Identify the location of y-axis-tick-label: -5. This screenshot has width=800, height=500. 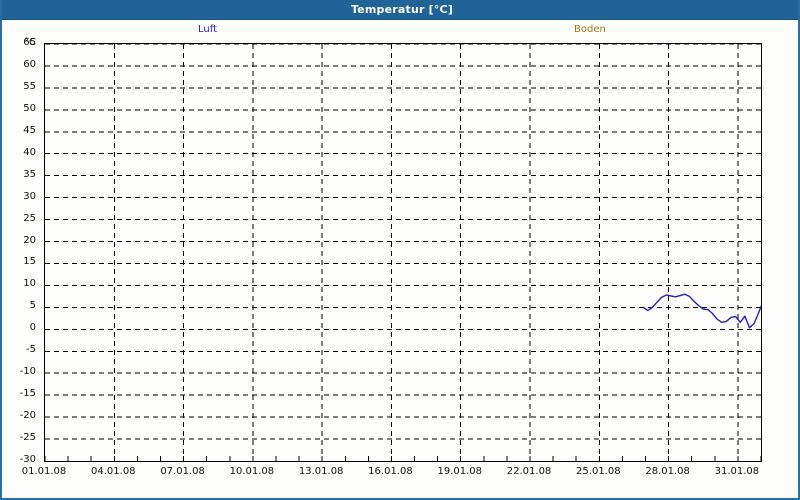
(31, 350).